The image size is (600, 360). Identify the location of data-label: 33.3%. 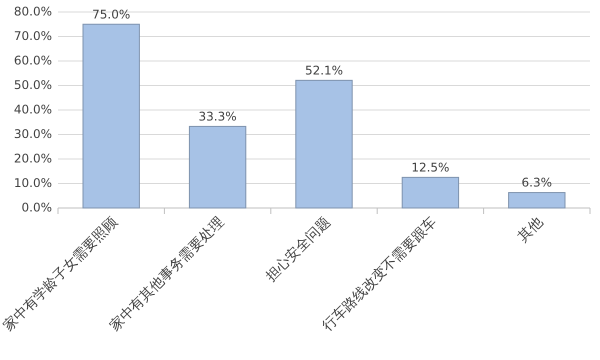
(217, 116).